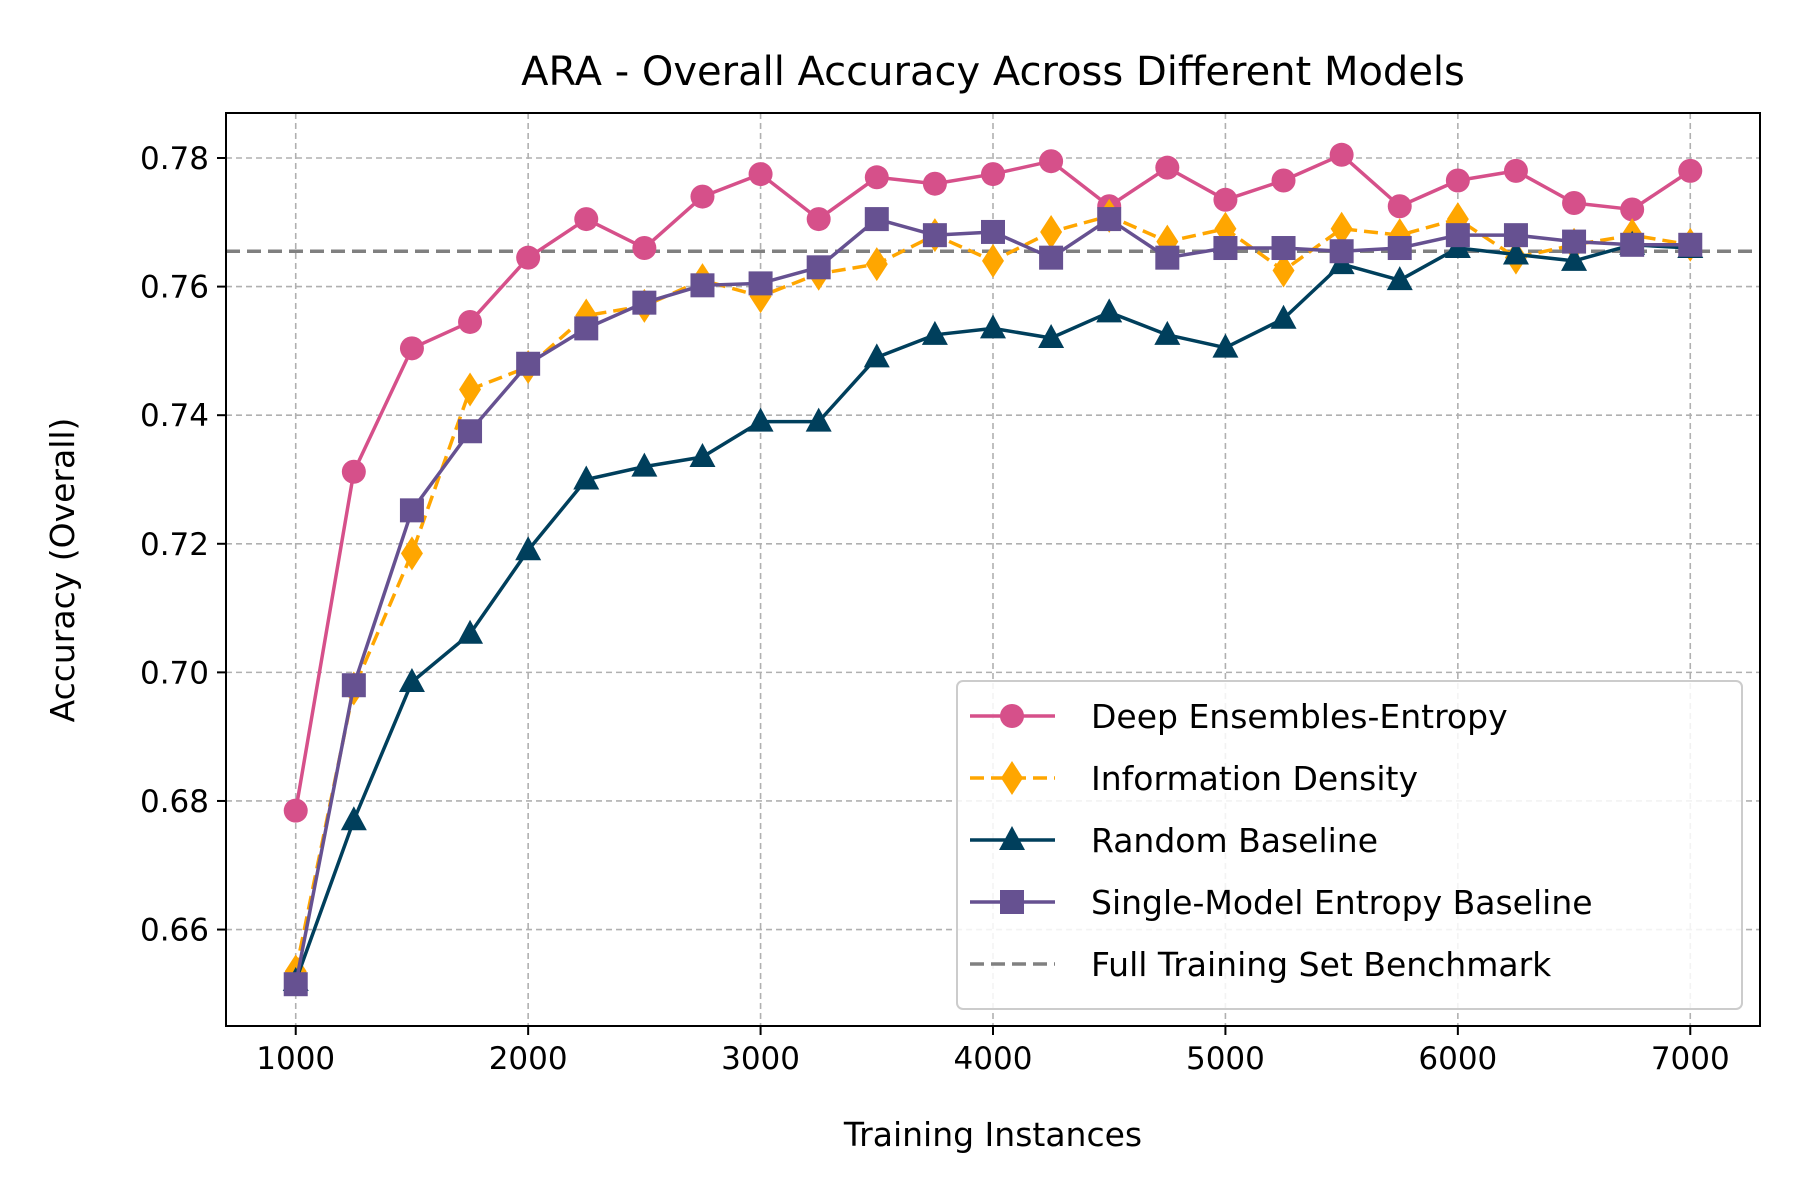  Describe the element at coordinates (174, 673) in the screenshot. I see `y-tick-label: 0.70` at that location.